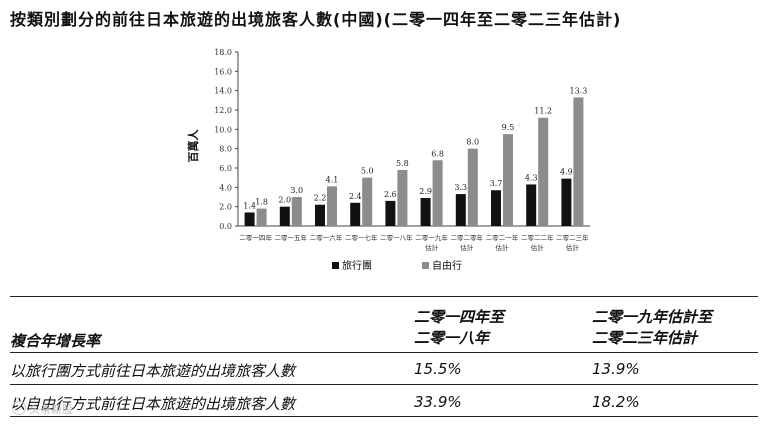 The height and width of the screenshot is (424, 767). What do you see at coordinates (437, 153) in the screenshot?
I see `bar-value-label: 6.8` at bounding box center [437, 153].